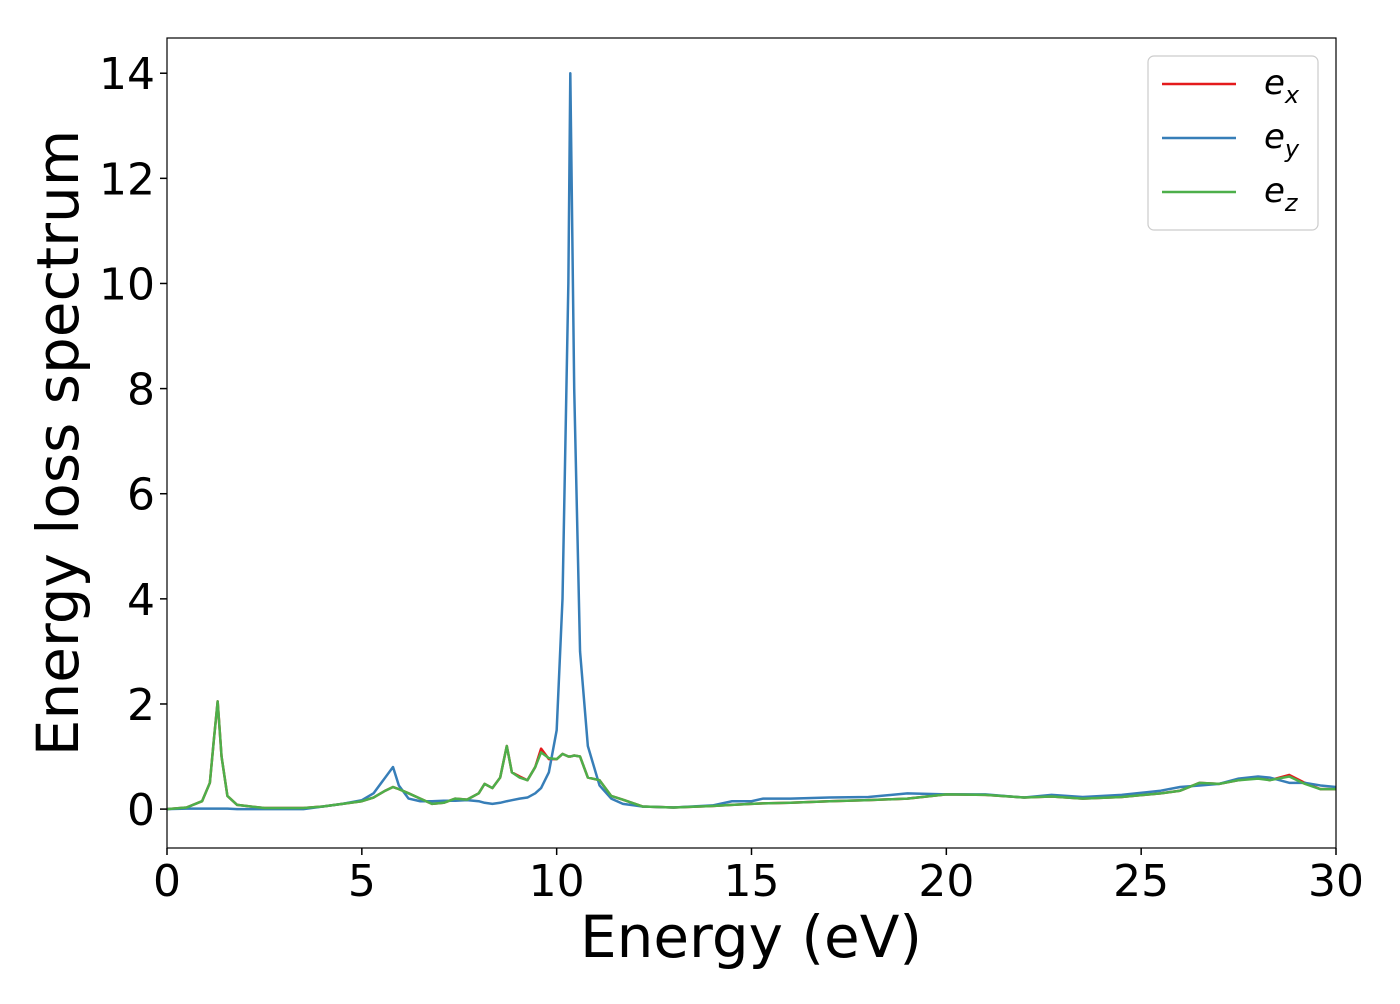 The width and height of the screenshot is (1400, 1004). I want to click on y-tick-label: 4, so click(141, 600).